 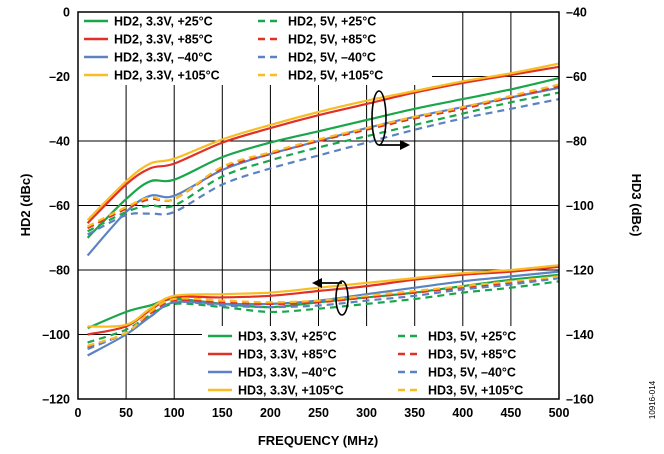 I want to click on legend-label: HD2, 5V, +105°C, so click(x=335, y=76).